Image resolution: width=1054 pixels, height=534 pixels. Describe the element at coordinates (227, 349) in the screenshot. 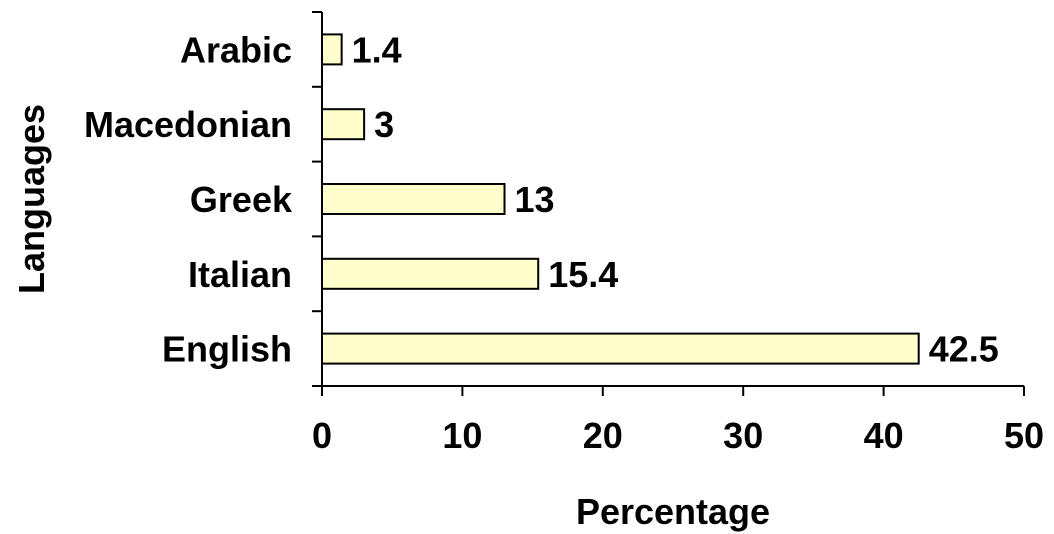

I see `category-label: English` at that location.